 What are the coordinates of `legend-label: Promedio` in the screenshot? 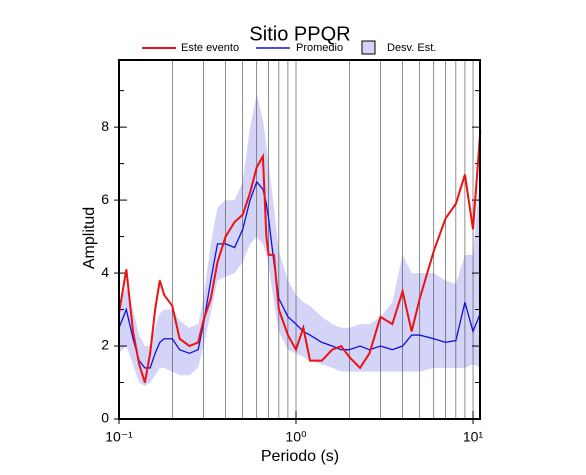 It's located at (319, 48).